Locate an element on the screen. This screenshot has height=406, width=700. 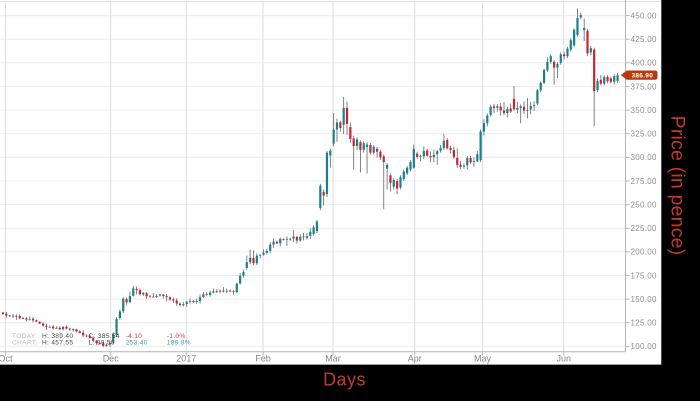
svg-text: Mar is located at coordinates (333, 359).